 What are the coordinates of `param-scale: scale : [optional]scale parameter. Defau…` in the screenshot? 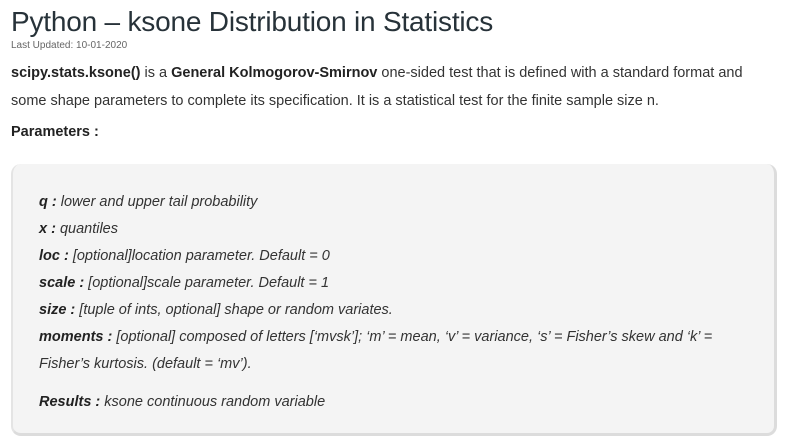 It's located at (394, 283).